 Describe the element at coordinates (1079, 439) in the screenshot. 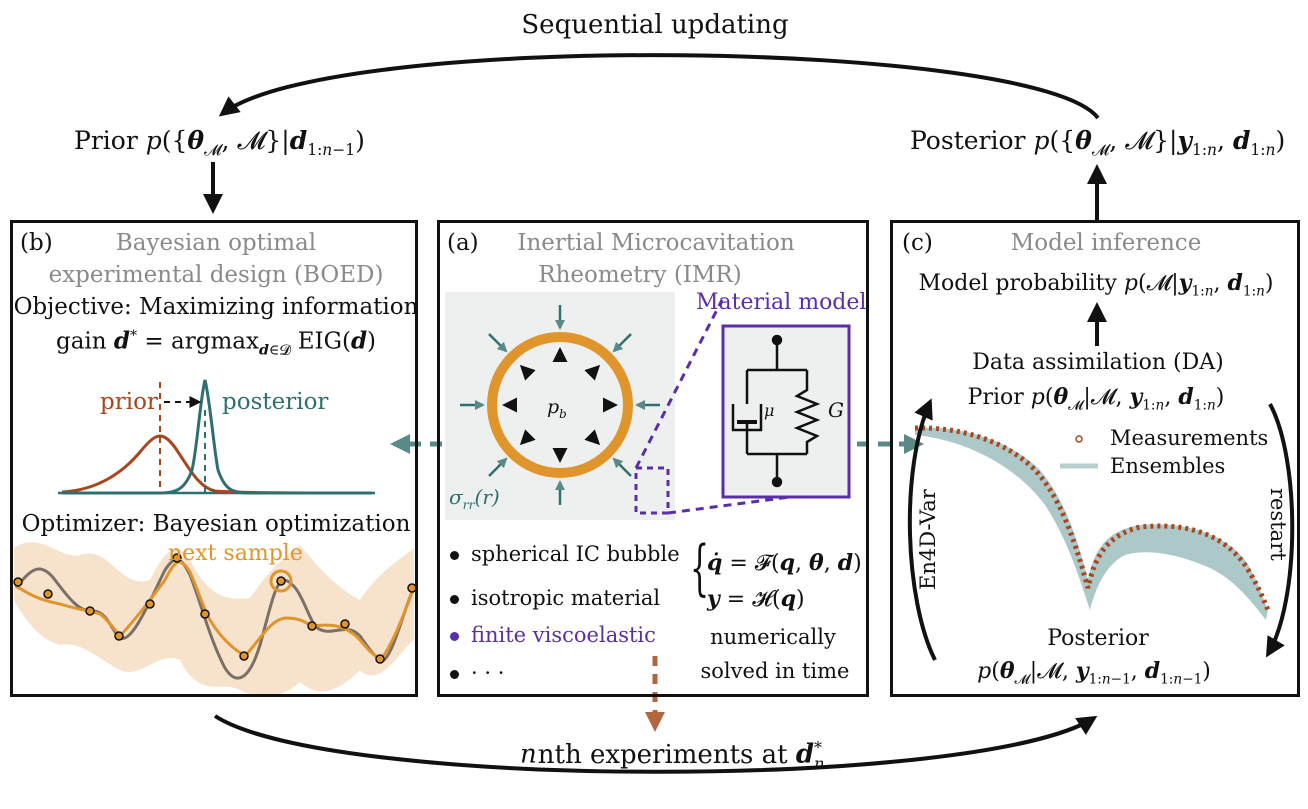

I see `measurements-legend-marker` at that location.